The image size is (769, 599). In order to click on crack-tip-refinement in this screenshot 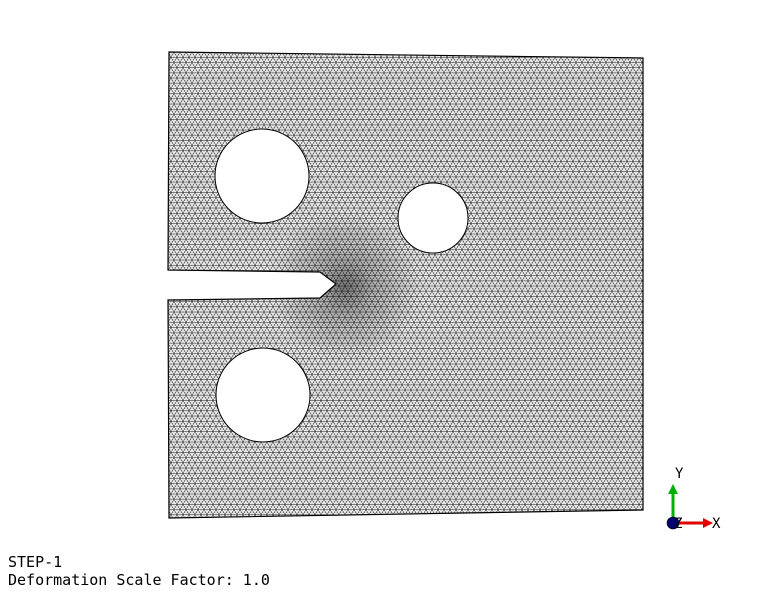, I will do `click(345, 286)`.